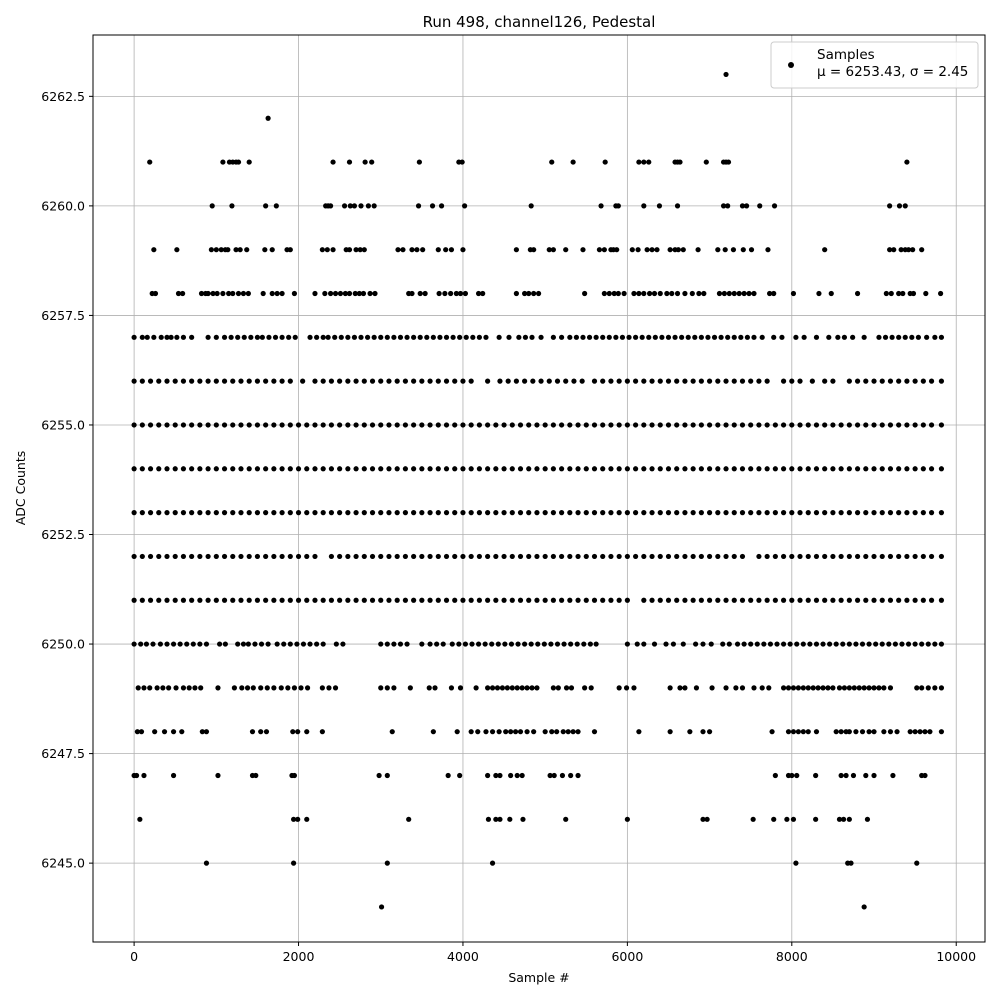 The image size is (1000, 1000). Describe the element at coordinates (63, 753) in the screenshot. I see `y-tick-label: 6247.5` at that location.